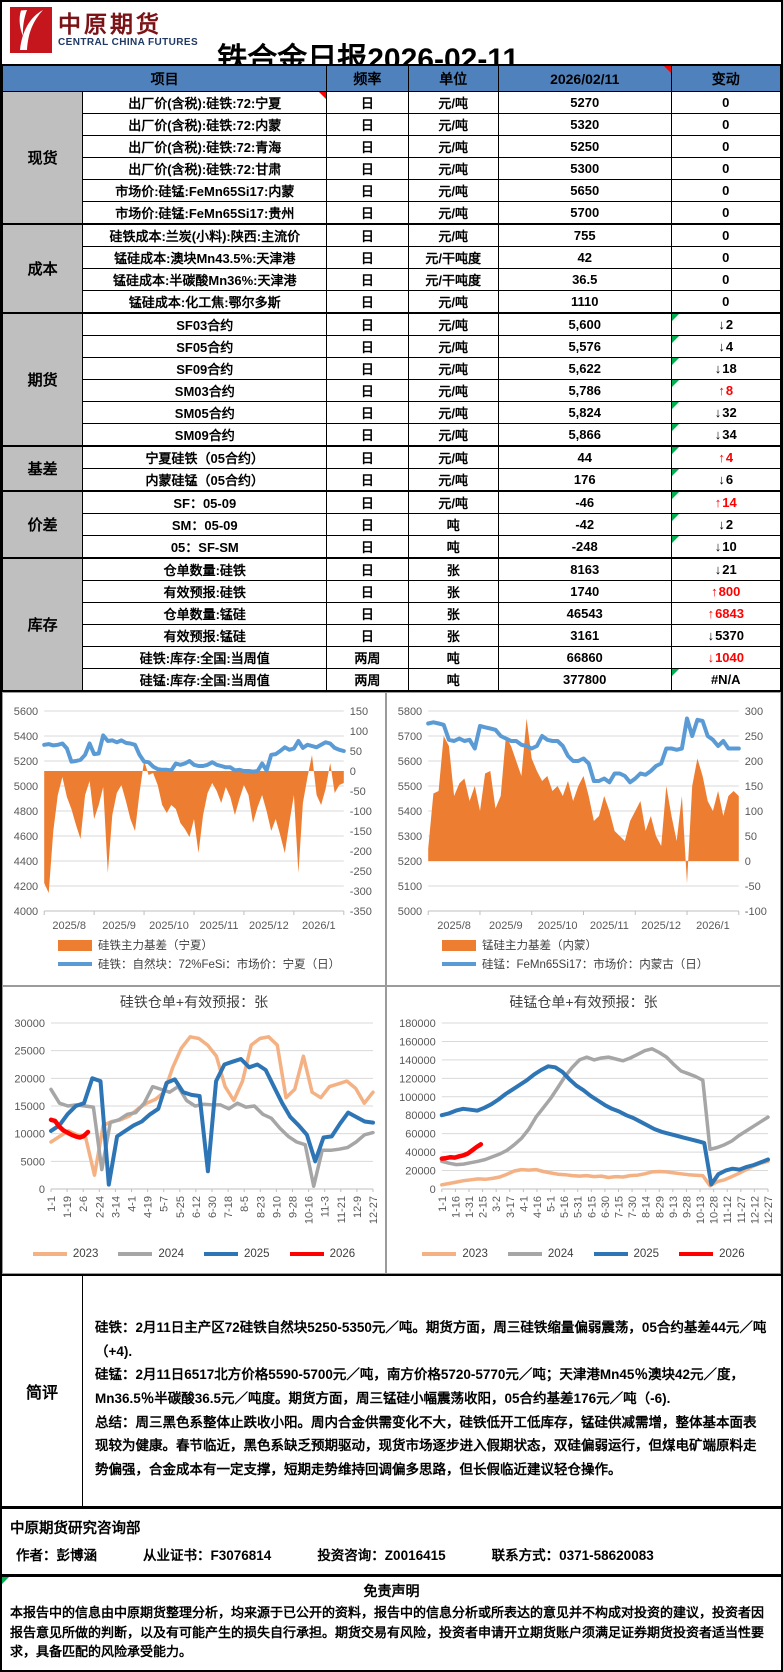 This screenshot has height=1672, width=783. Describe the element at coordinates (42, 468) in the screenshot. I see `group-cell: 基差` at that location.